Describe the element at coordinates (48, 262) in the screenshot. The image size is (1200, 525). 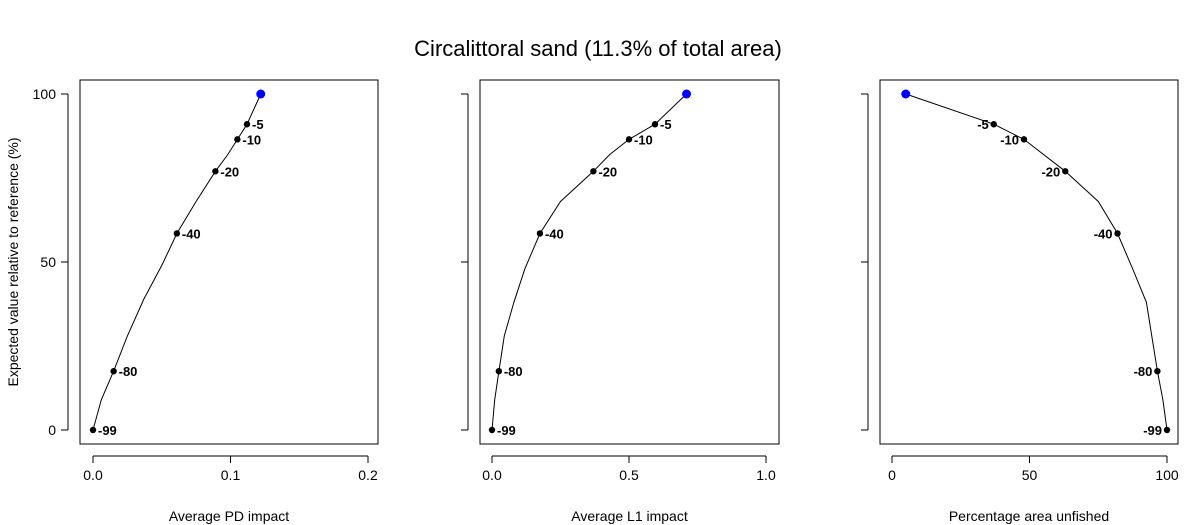
I see `y-tick-label: 50` at that location.